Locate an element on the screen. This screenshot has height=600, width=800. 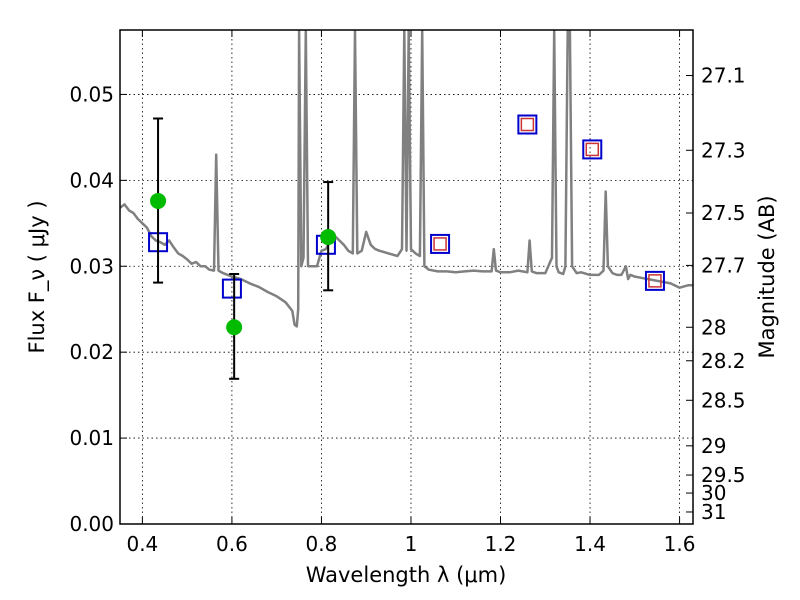
x-tick-label: 0.6 is located at coordinates (232, 544).